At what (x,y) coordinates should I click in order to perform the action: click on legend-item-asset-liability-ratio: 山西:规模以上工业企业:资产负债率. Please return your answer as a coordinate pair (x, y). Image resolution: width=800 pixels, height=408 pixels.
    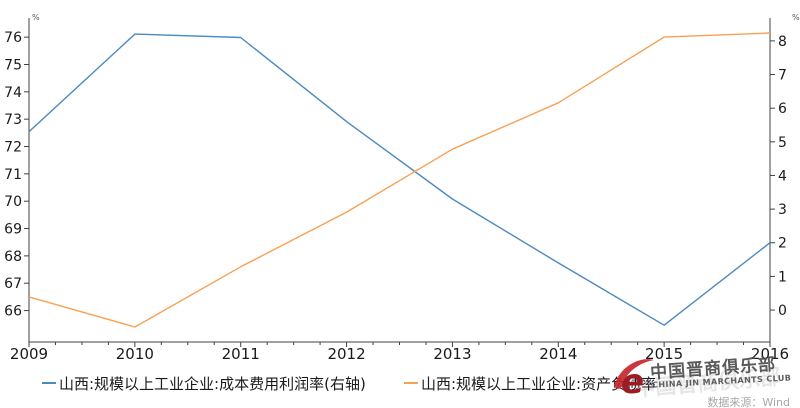
    Looking at the image, I should click on (530, 383).